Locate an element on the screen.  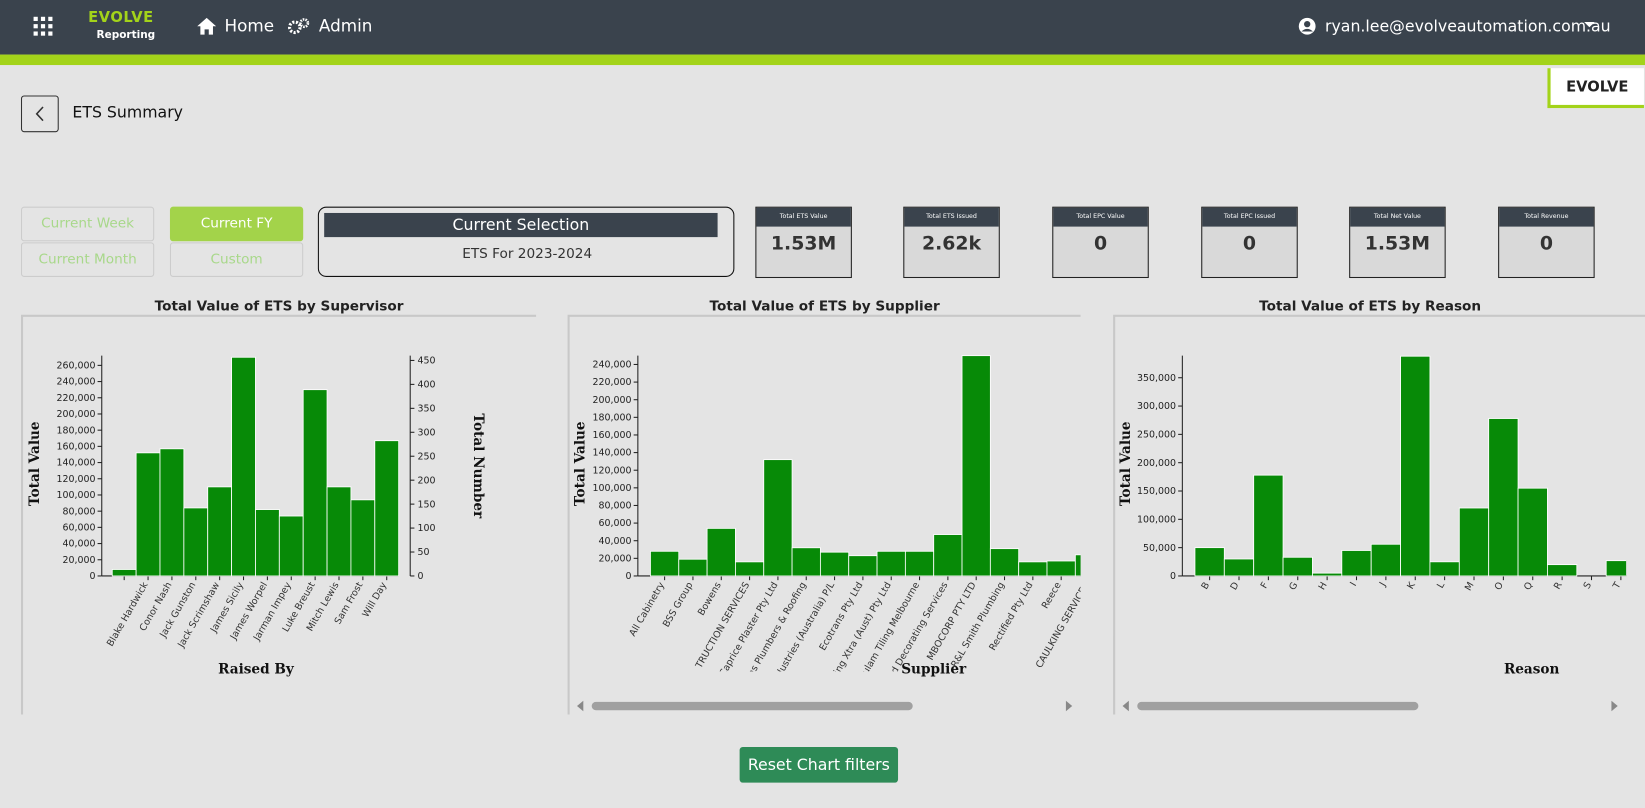
kpi-card: Total Net Value 1.53M is located at coordinates (1397, 242).